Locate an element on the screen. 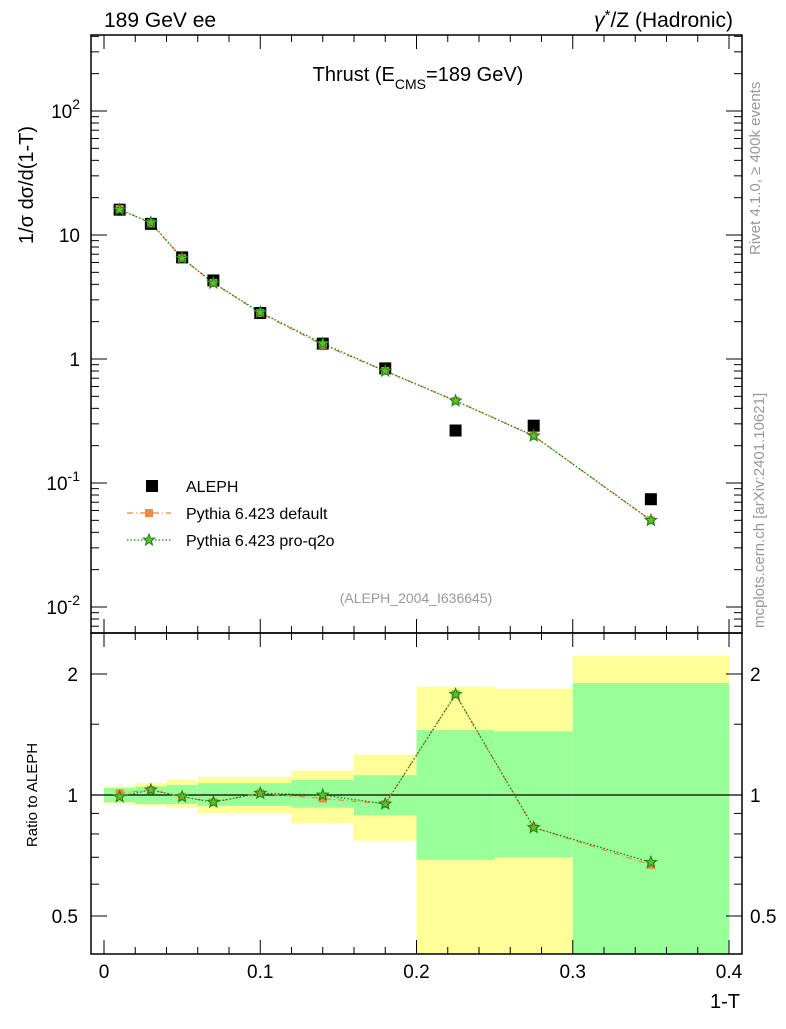  legend-star-shape is located at coordinates (149, 539).